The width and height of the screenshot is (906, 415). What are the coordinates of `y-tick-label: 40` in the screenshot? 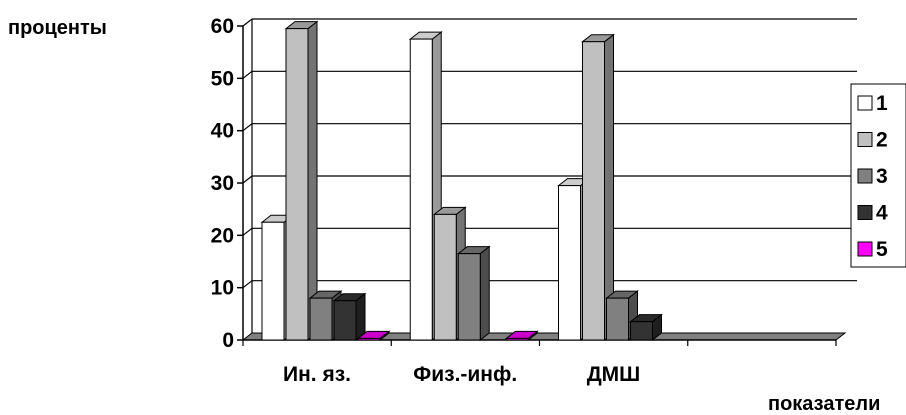 It's located at (222, 131).